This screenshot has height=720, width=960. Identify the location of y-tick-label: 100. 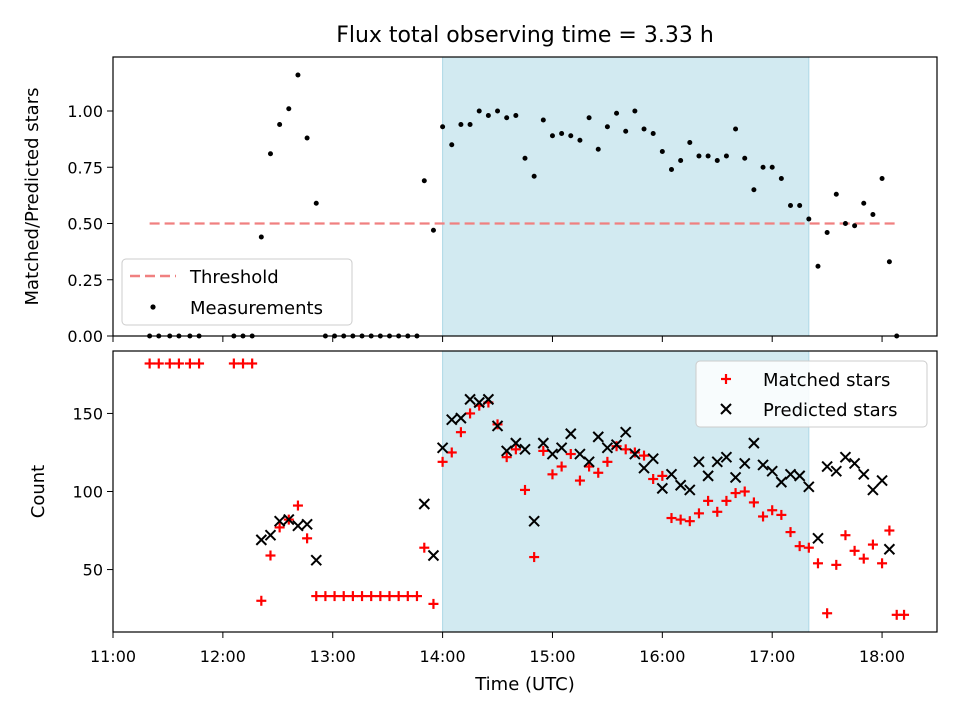
(87, 492).